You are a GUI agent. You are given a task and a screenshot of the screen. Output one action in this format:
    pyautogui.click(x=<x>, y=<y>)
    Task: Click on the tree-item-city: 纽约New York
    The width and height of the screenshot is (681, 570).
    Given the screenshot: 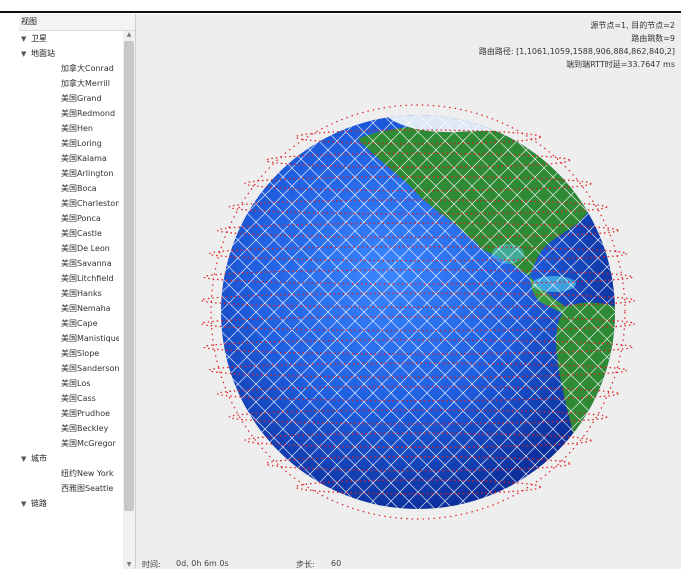 What is the action you would take?
    pyautogui.click(x=87, y=473)
    